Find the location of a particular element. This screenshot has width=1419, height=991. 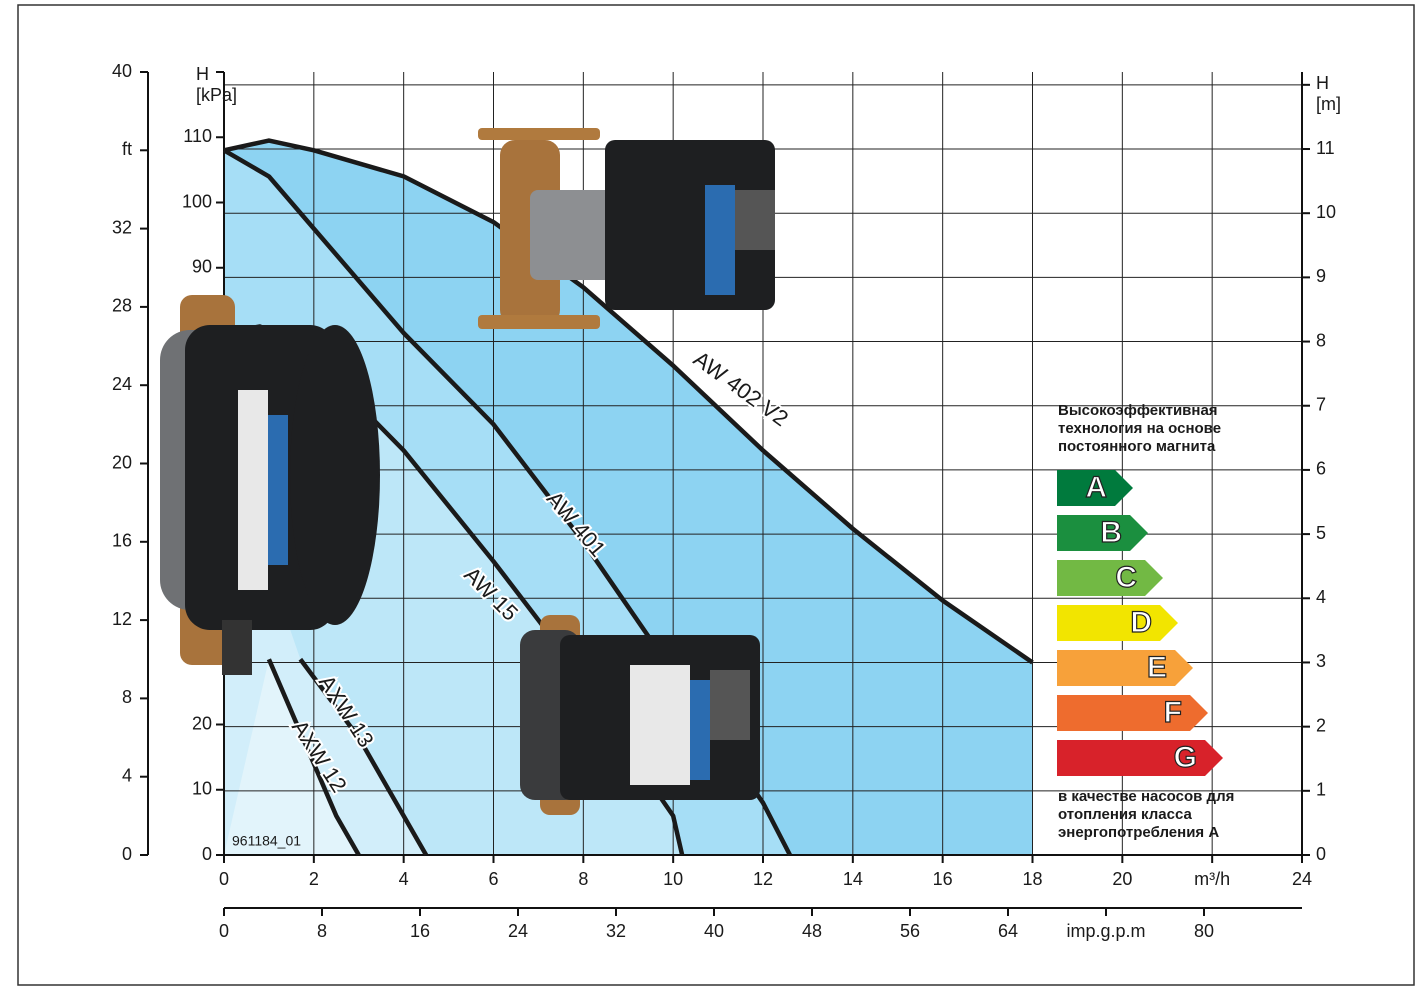

y-tick-label: 20 is located at coordinates (202, 723).